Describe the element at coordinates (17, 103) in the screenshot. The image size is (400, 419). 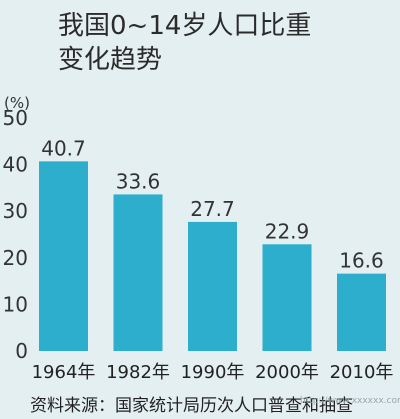
I see `y-axis-unit: (%)` at that location.